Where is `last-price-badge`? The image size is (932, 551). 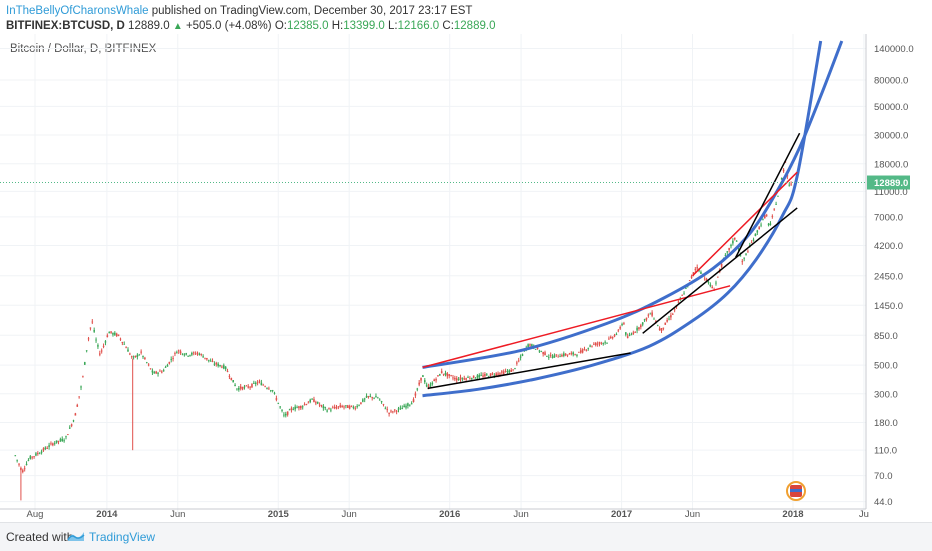
last-price-badge is located at coordinates (888, 182).